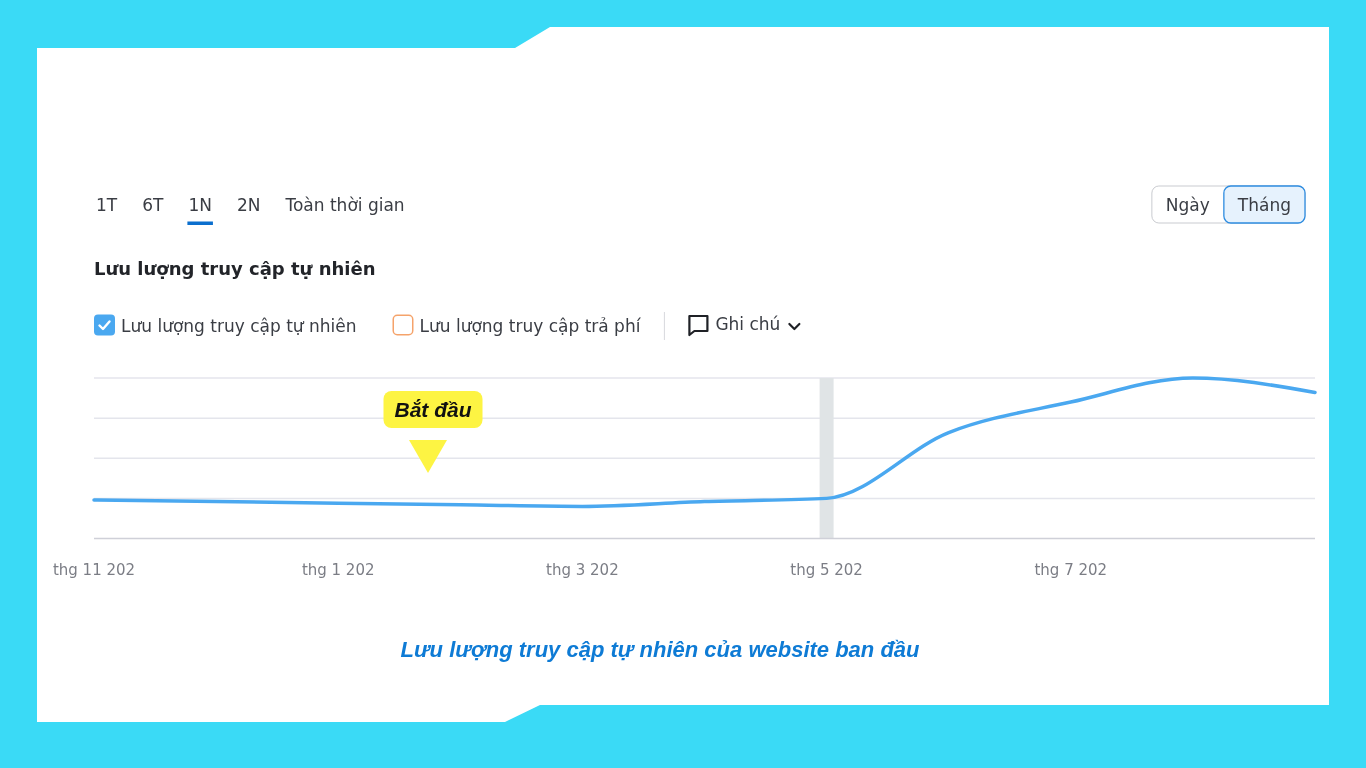 Image resolution: width=1366 pixels, height=768 pixels. I want to click on x-tick-label: thg 11 202, so click(94, 570).